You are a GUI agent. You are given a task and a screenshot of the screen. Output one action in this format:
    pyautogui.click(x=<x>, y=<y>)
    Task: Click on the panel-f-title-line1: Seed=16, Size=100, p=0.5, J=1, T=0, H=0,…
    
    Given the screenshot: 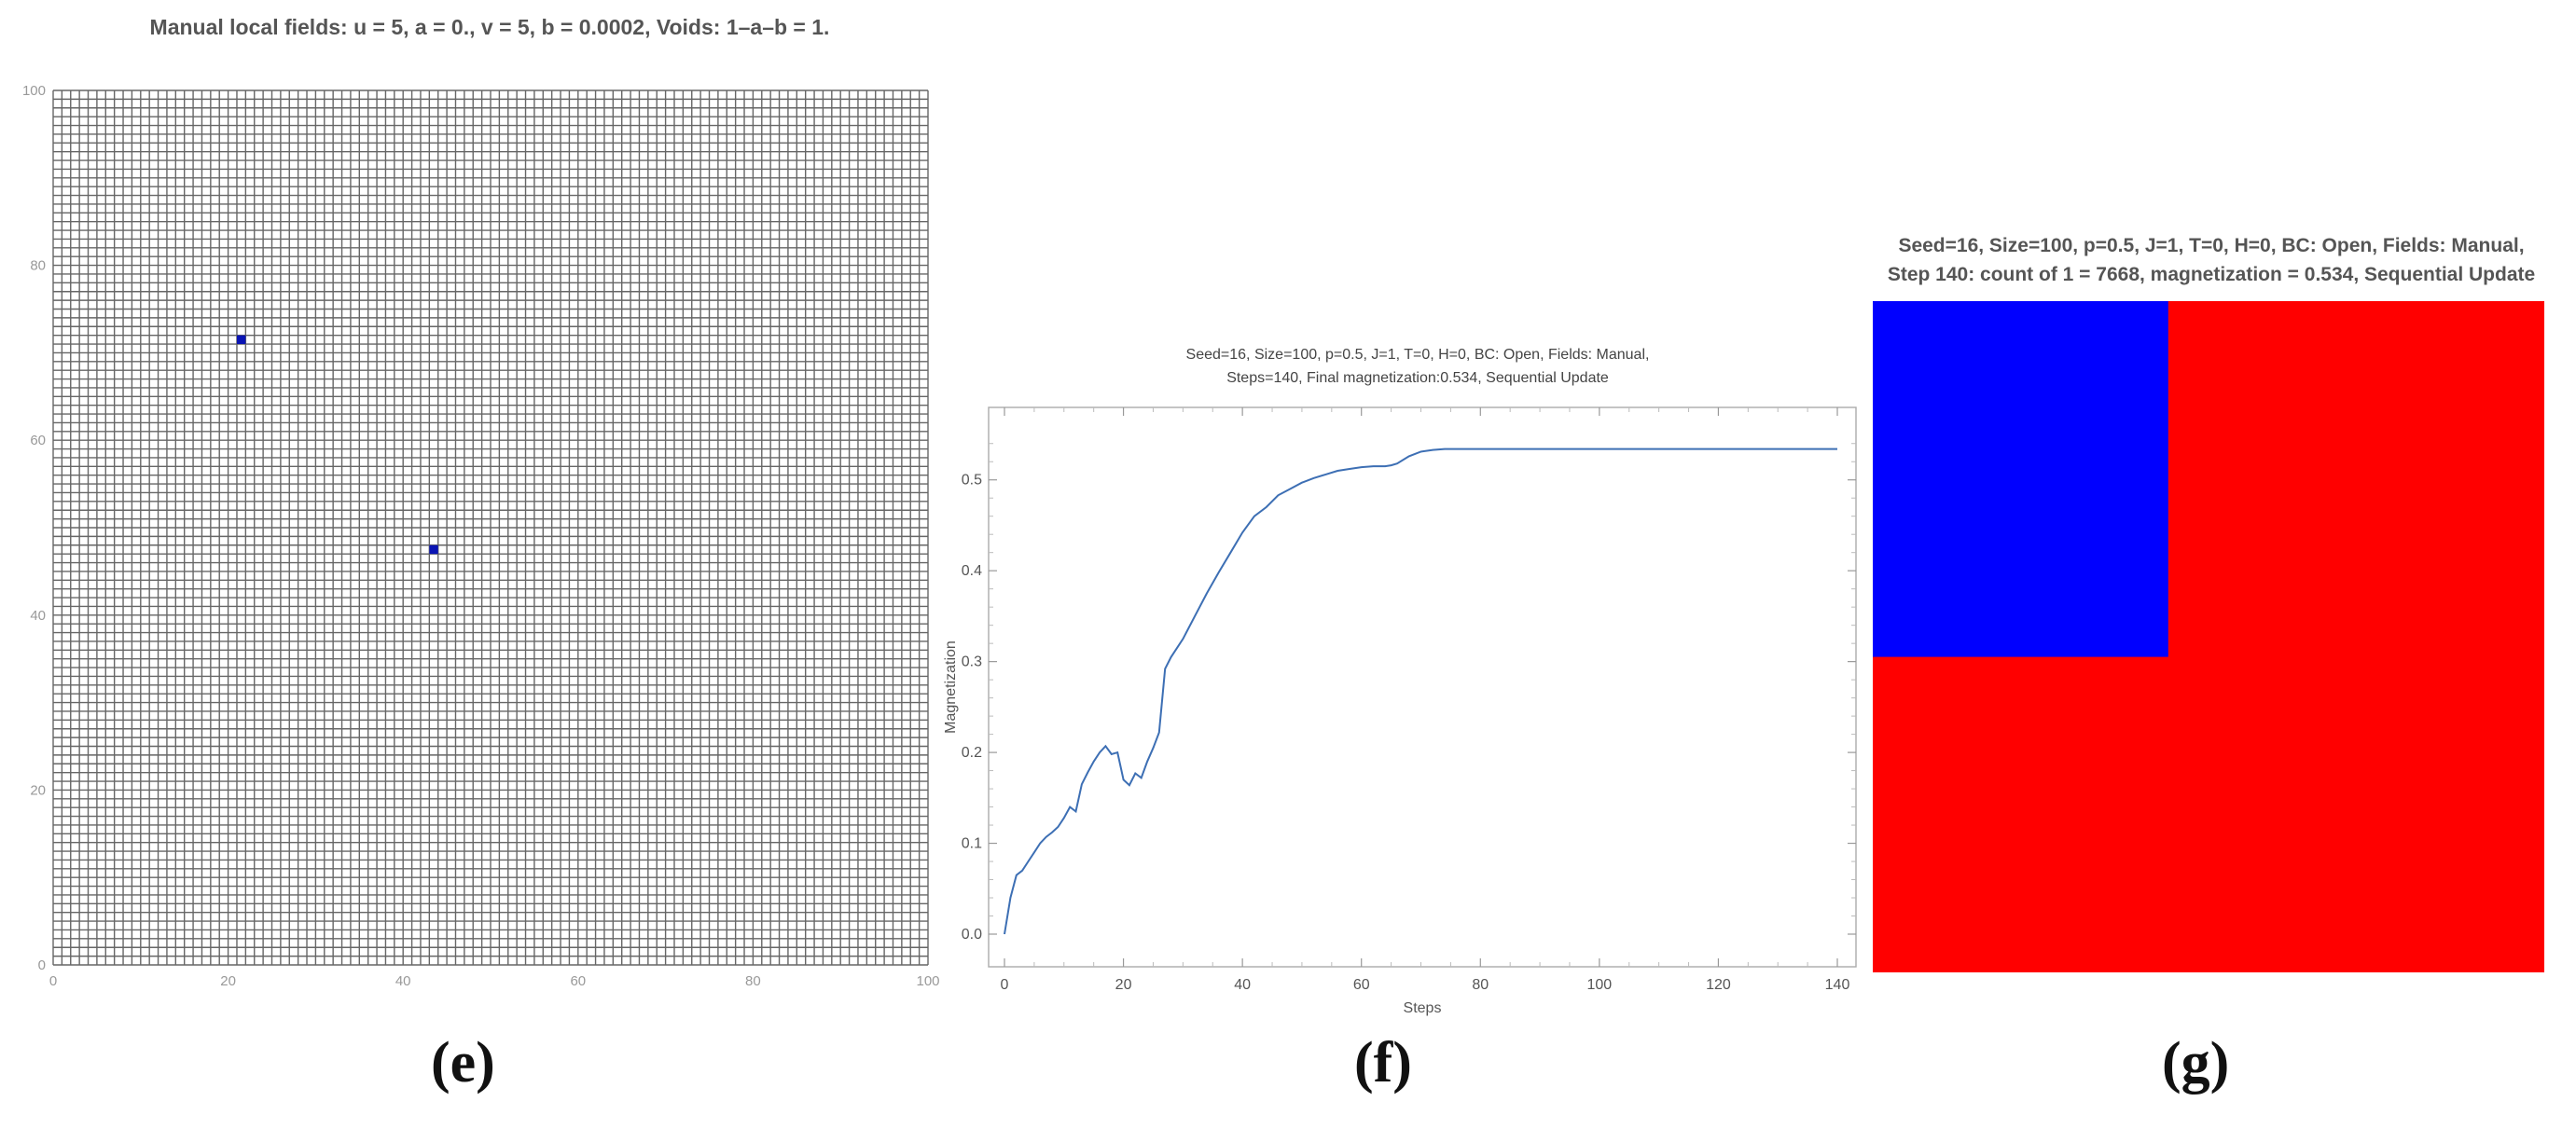 What is the action you would take?
    pyautogui.click(x=1417, y=355)
    